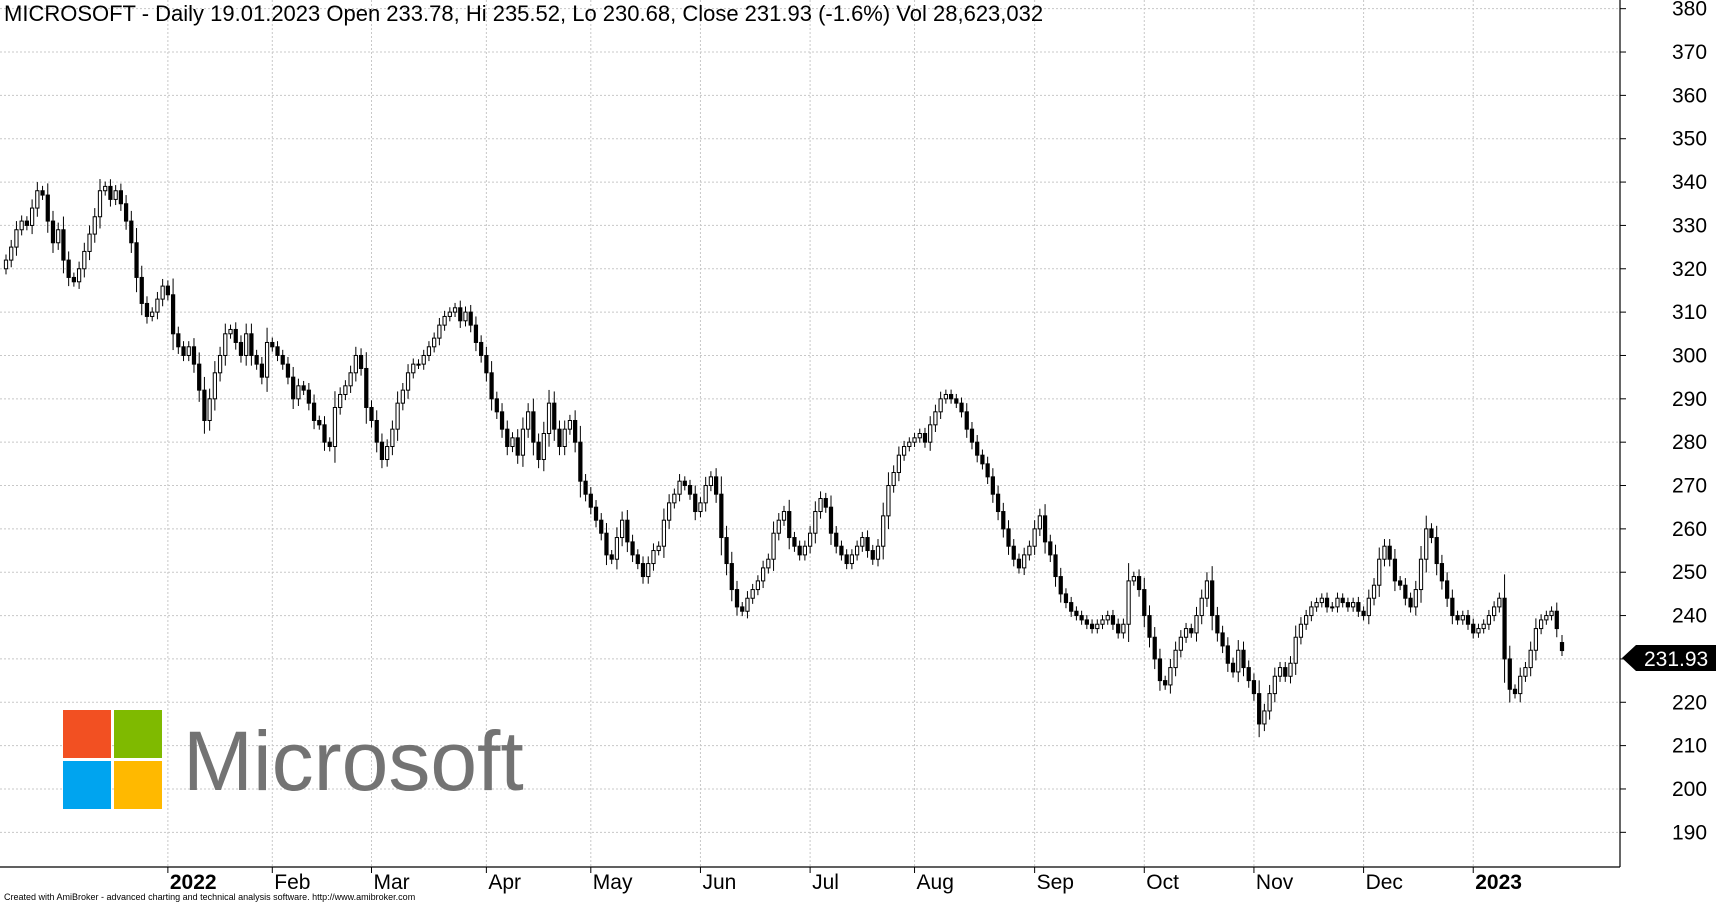  What do you see at coordinates (935, 882) in the screenshot?
I see `x-tick-label: Aug` at bounding box center [935, 882].